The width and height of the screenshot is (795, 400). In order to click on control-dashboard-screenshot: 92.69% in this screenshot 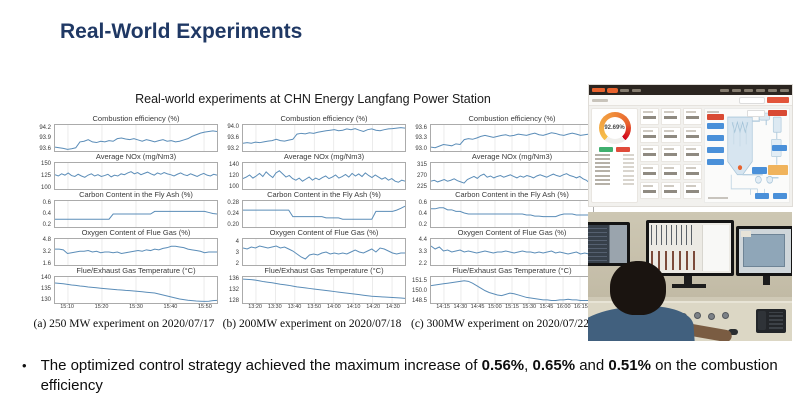, I will do `click(690, 145)`.